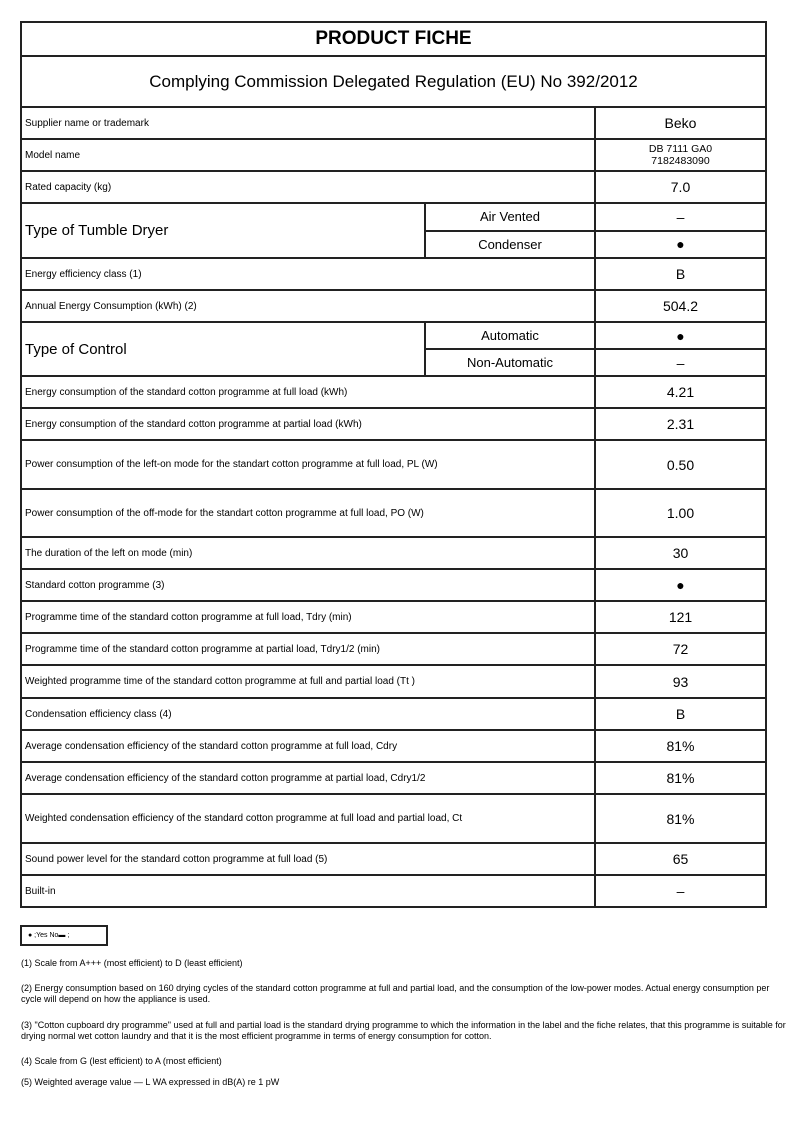  Describe the element at coordinates (511, 362) in the screenshot. I see `option-label: Non-Automatic` at that location.